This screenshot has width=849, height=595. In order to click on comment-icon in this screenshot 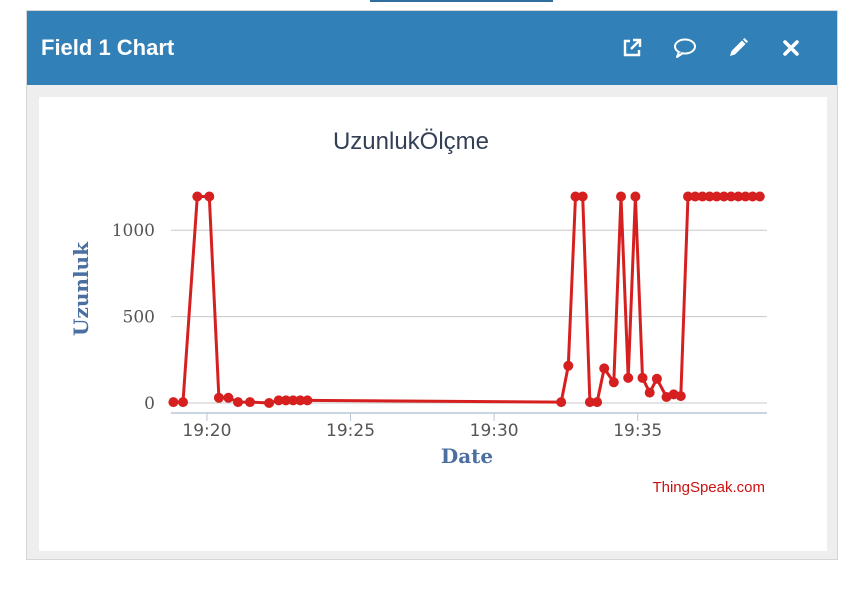, I will do `click(685, 48)`.